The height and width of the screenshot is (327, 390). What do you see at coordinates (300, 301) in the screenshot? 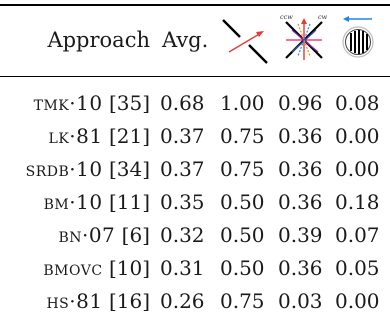
I see `score-value: 0.03` at bounding box center [300, 301].